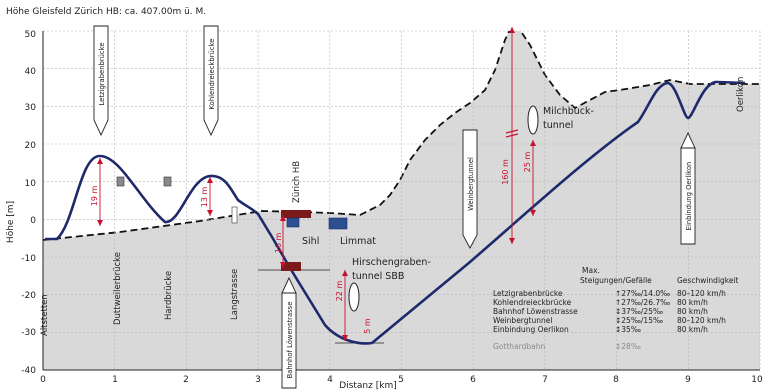 This screenshot has height=390, width=772. I want to click on y-tick-label: -40, so click(28, 371).